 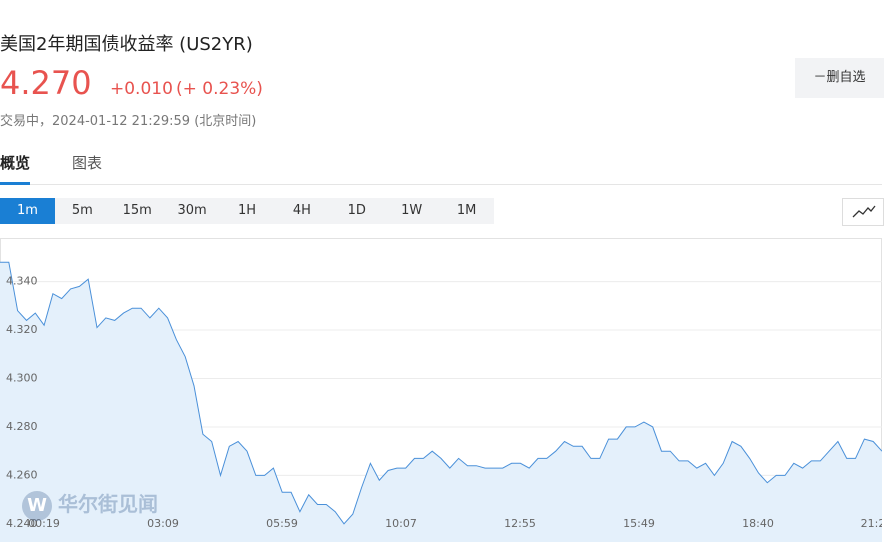 I want to click on change: +0.010, so click(x=141, y=89).